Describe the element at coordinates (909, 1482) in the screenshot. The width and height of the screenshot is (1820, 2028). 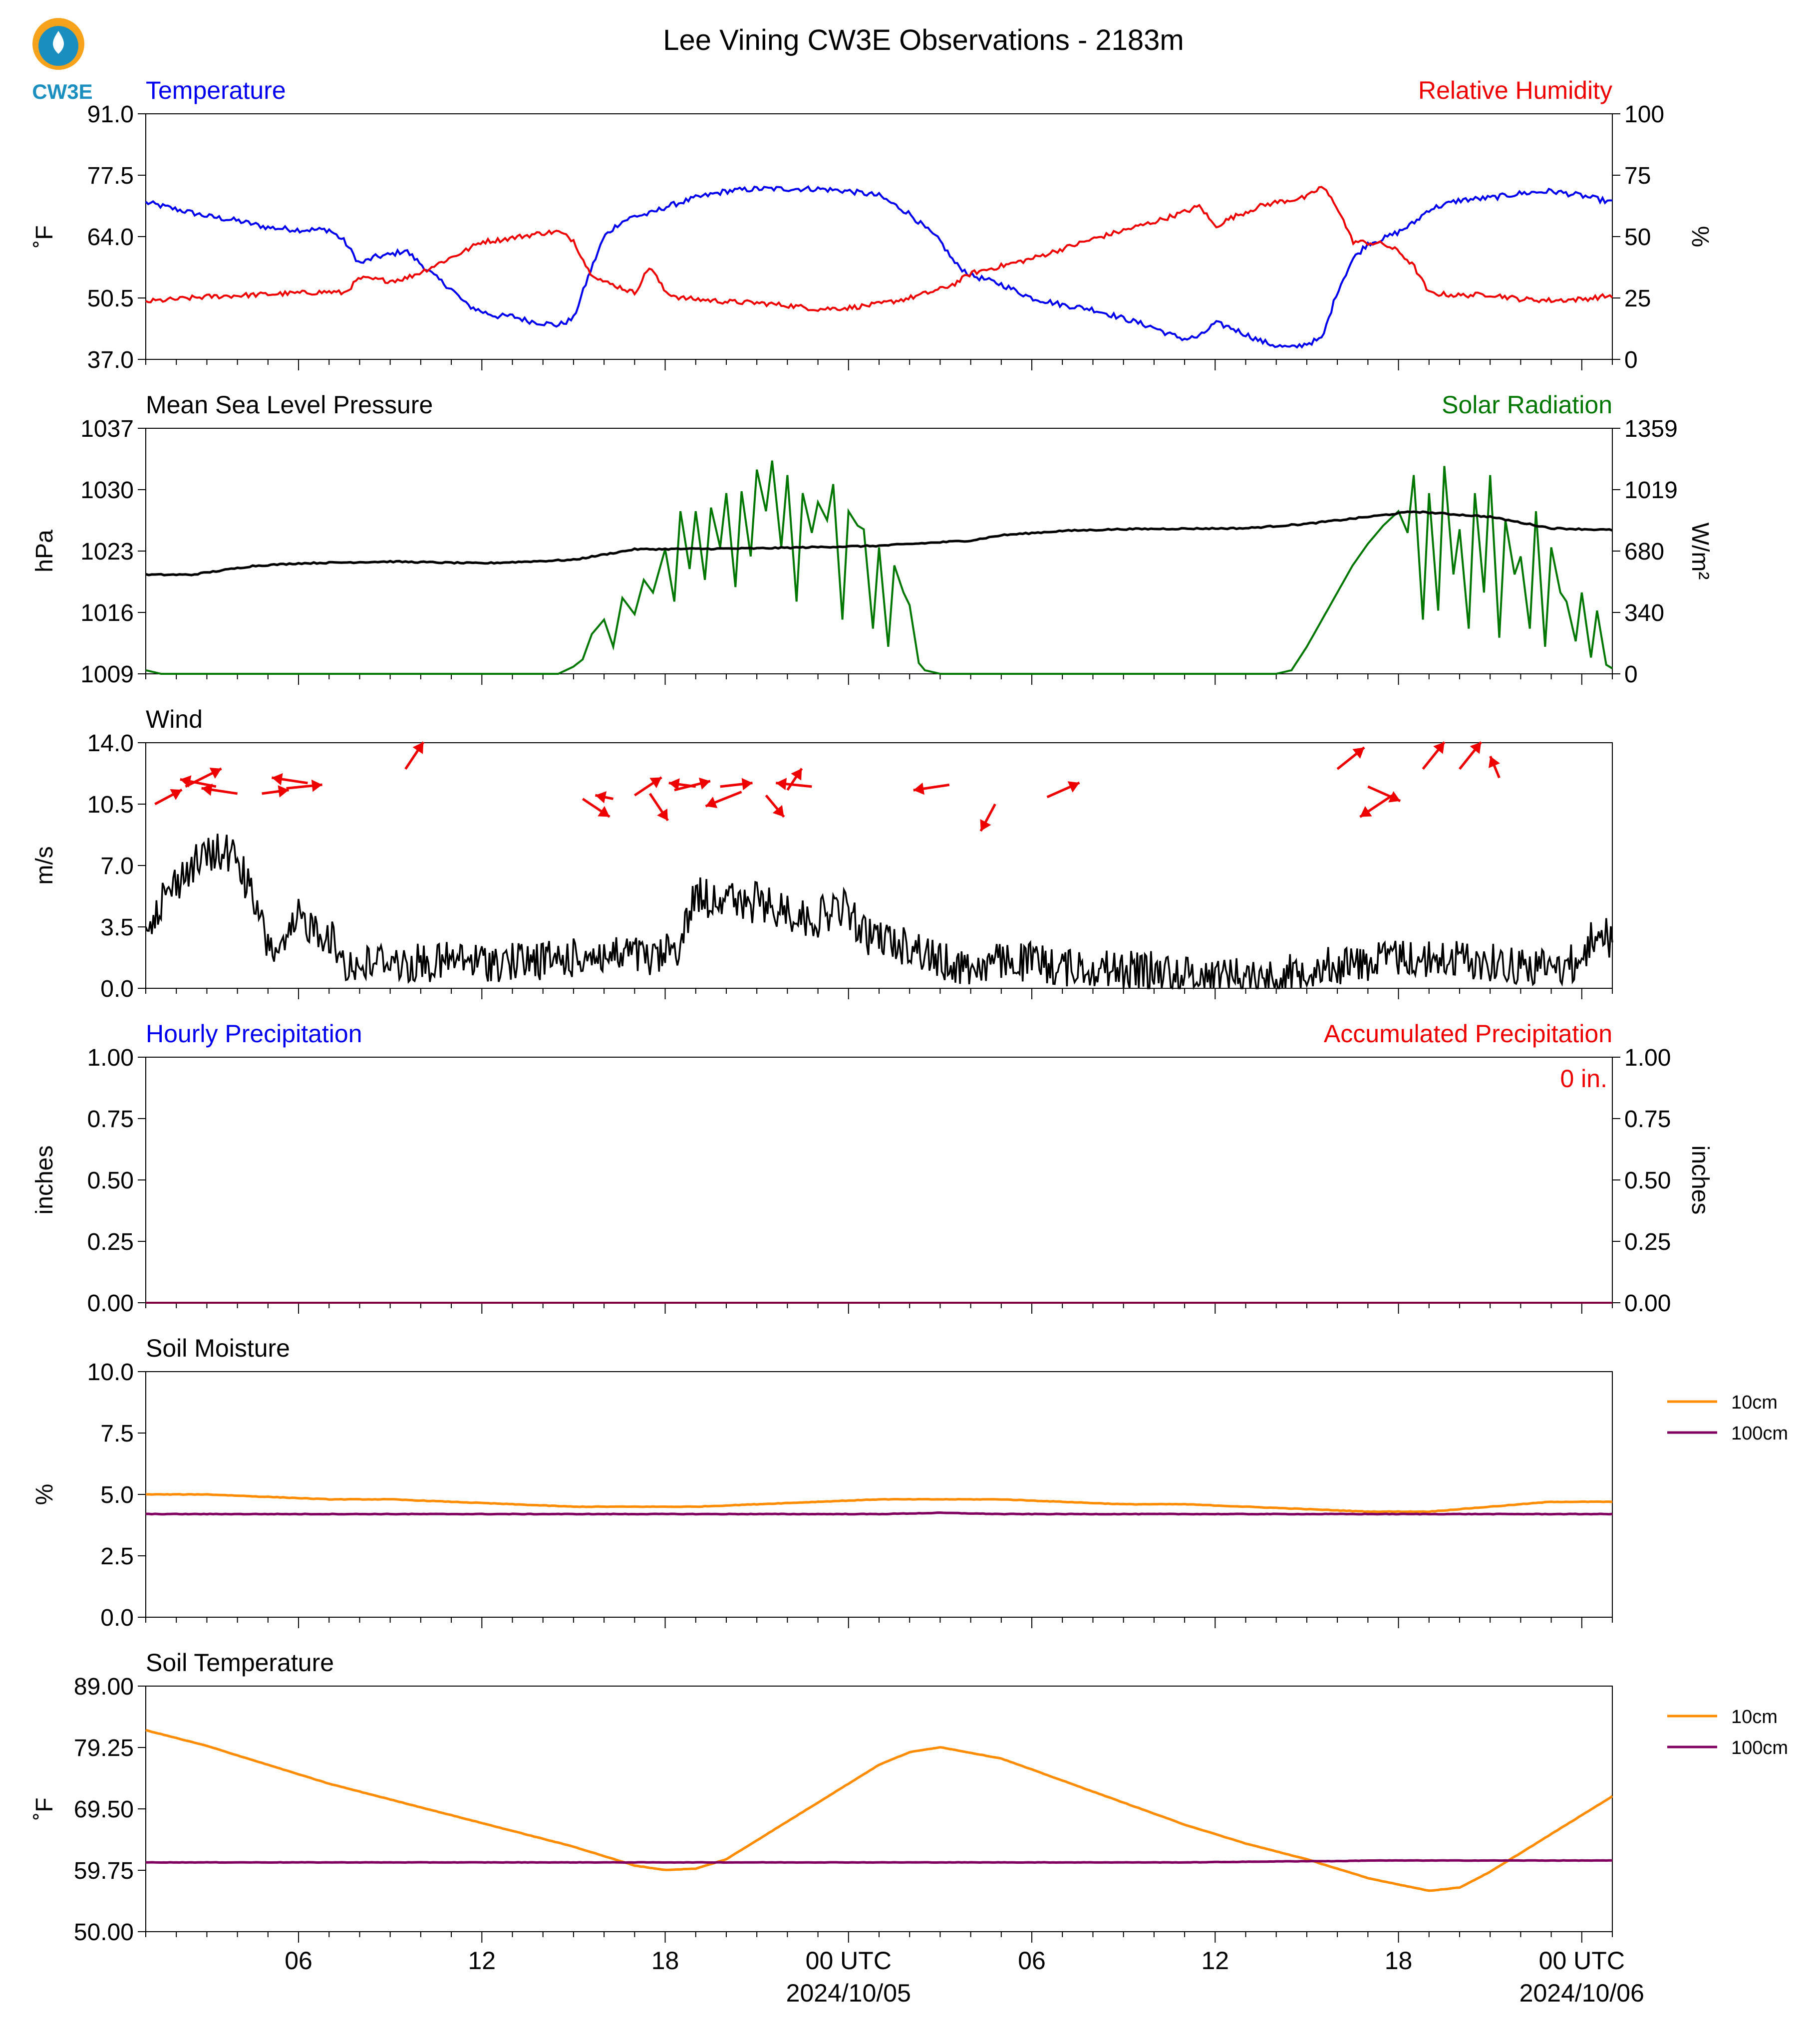
I see `panel-soil-moisture: Soil Moisture 0.0 2.5 5.0 7.5 10.0% 10cm 100cm` at that location.